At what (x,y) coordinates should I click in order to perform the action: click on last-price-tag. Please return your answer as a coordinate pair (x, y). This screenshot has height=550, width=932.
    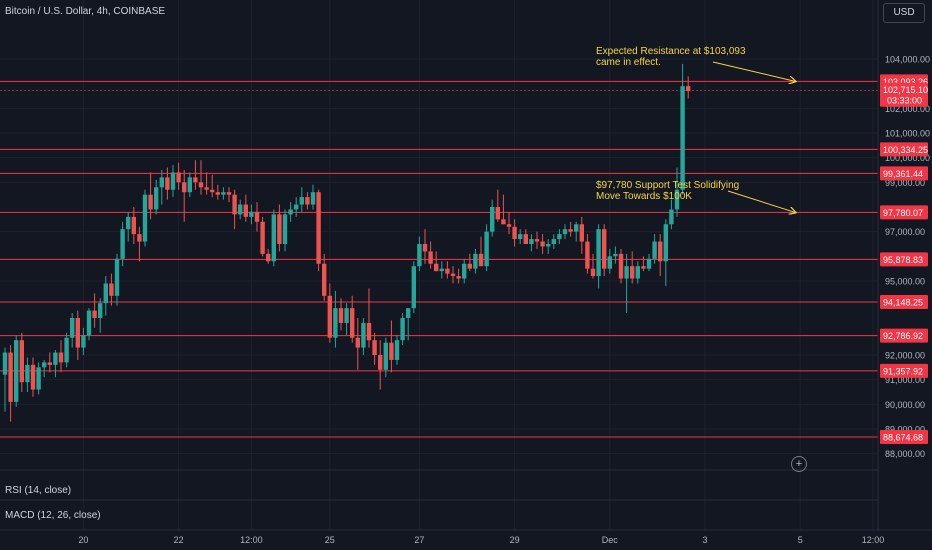
    Looking at the image, I should click on (904, 94).